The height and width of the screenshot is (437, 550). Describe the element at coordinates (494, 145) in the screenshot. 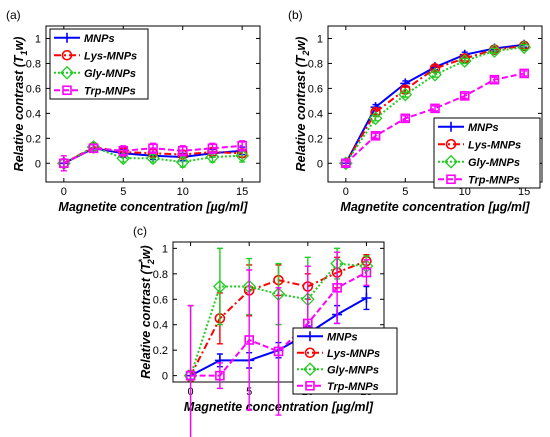

I see `legend-label: Lys-MNPs` at that location.